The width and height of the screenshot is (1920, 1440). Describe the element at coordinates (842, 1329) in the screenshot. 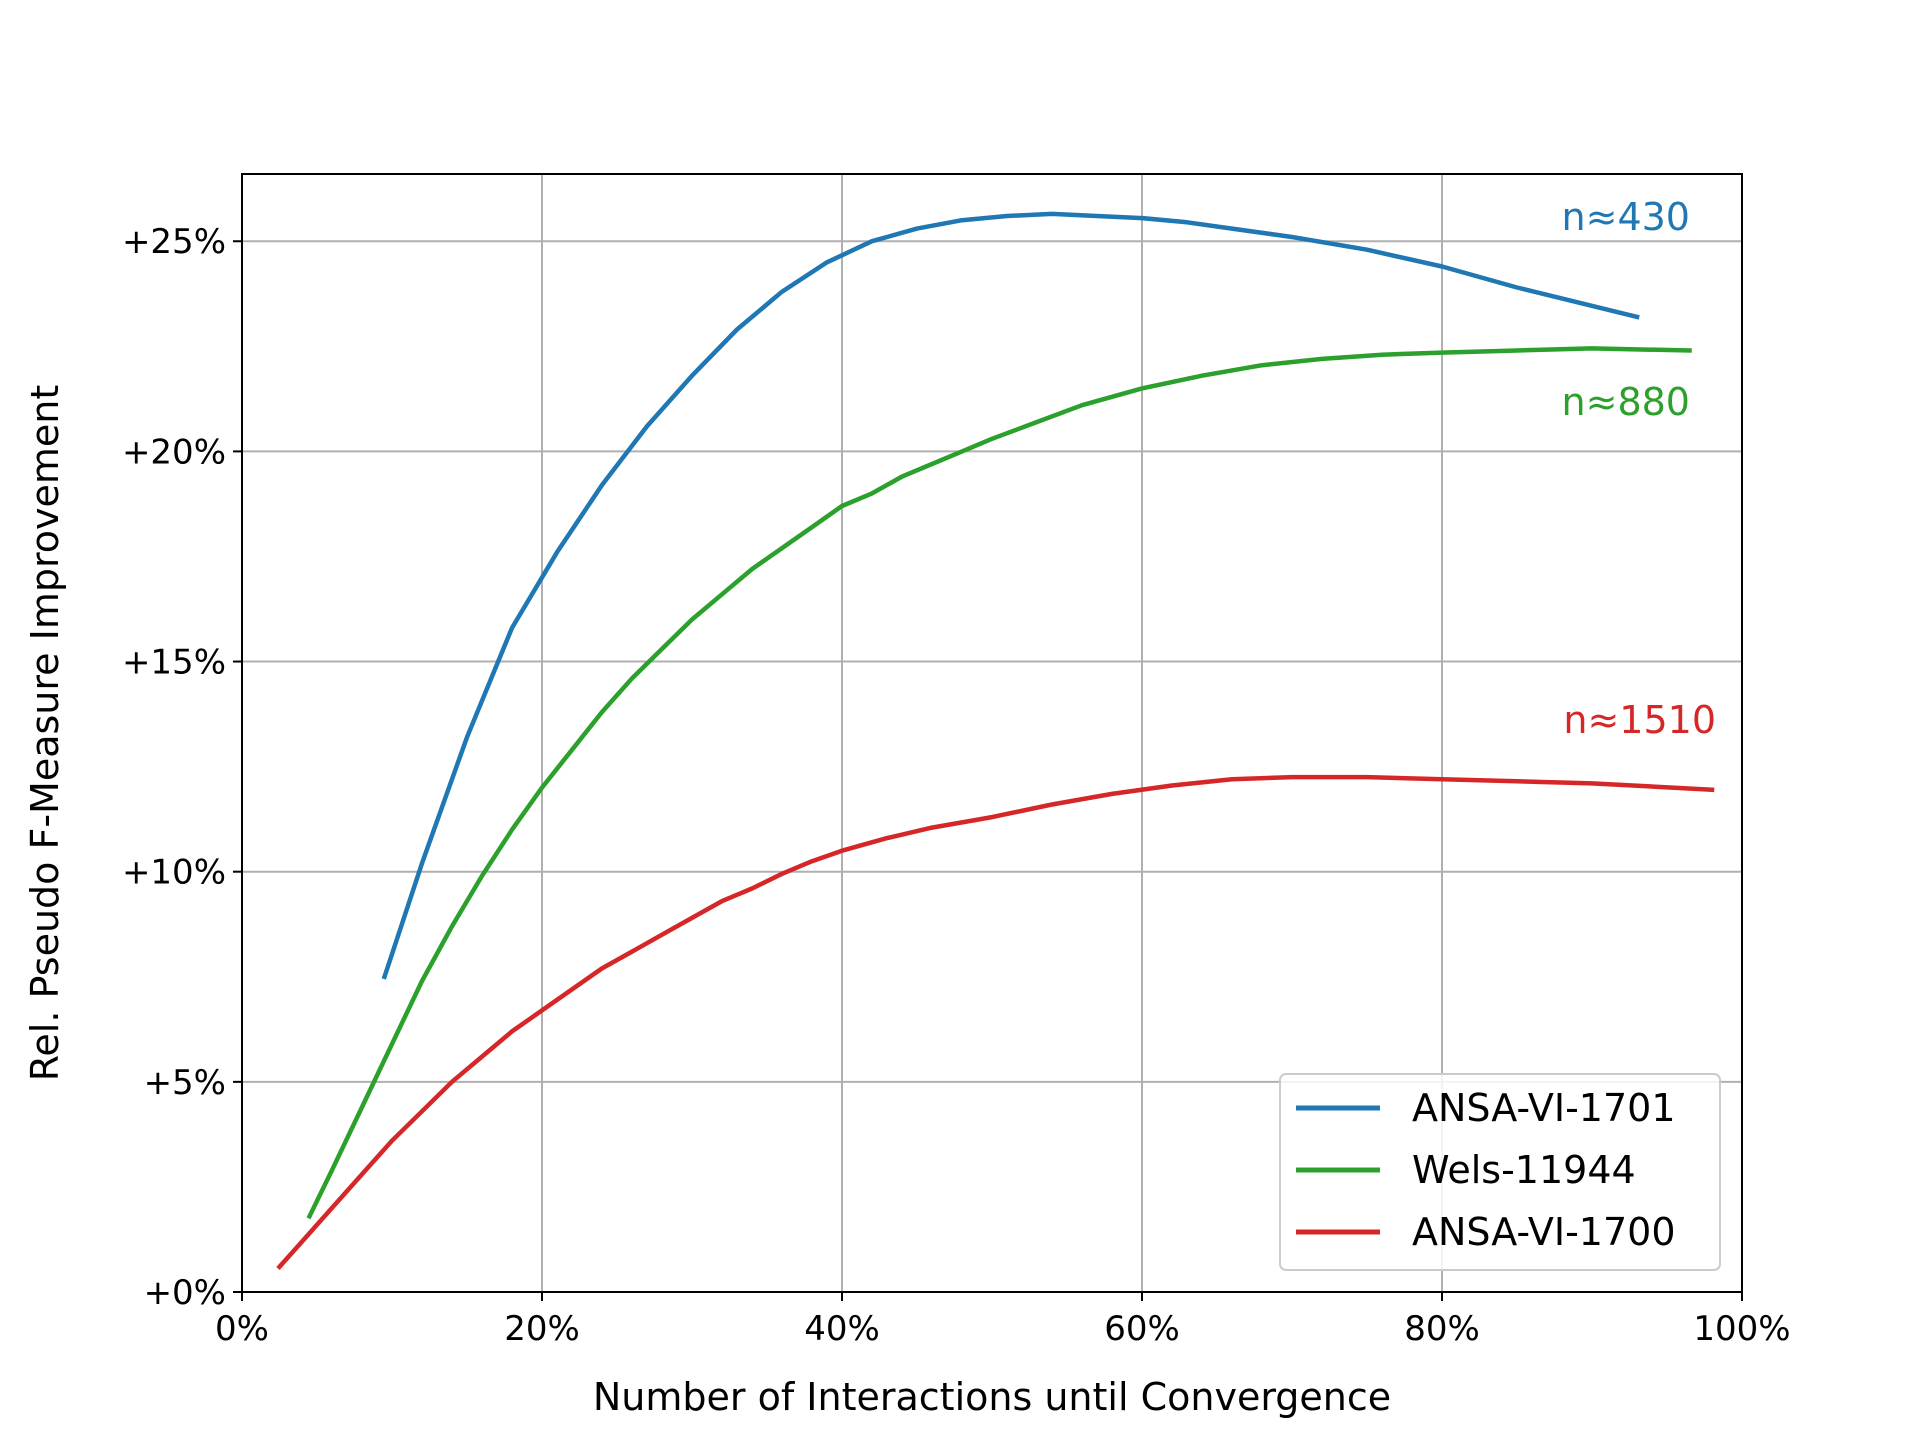

I see `x-tick-label: 40%` at that location.